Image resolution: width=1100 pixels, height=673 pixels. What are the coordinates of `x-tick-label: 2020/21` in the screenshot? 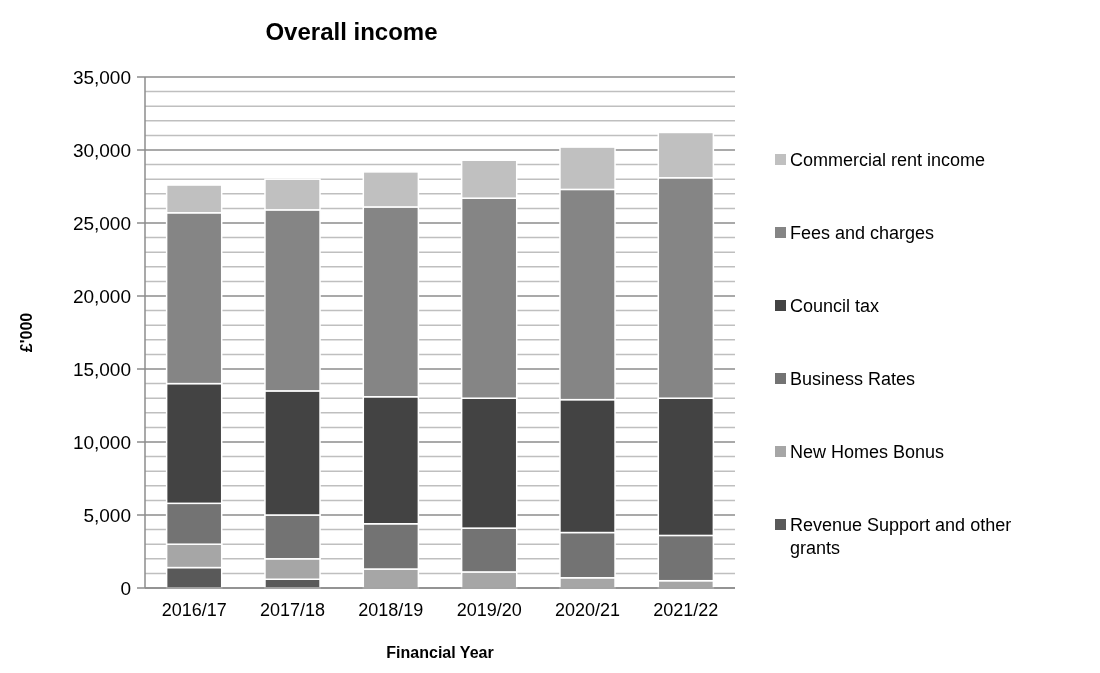 It's located at (587, 610).